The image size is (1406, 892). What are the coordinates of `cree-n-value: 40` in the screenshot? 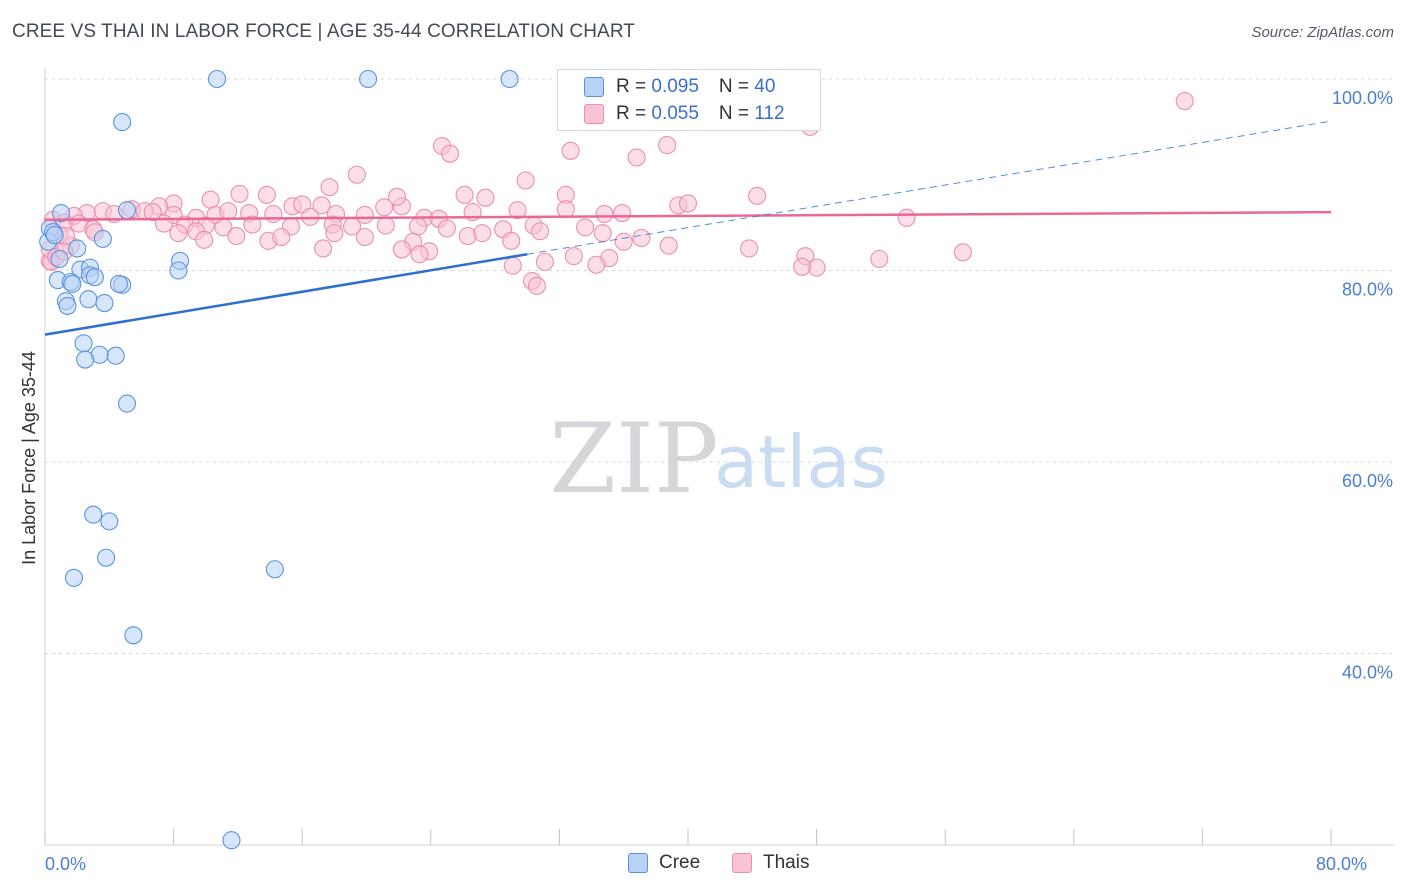 It's located at (765, 86).